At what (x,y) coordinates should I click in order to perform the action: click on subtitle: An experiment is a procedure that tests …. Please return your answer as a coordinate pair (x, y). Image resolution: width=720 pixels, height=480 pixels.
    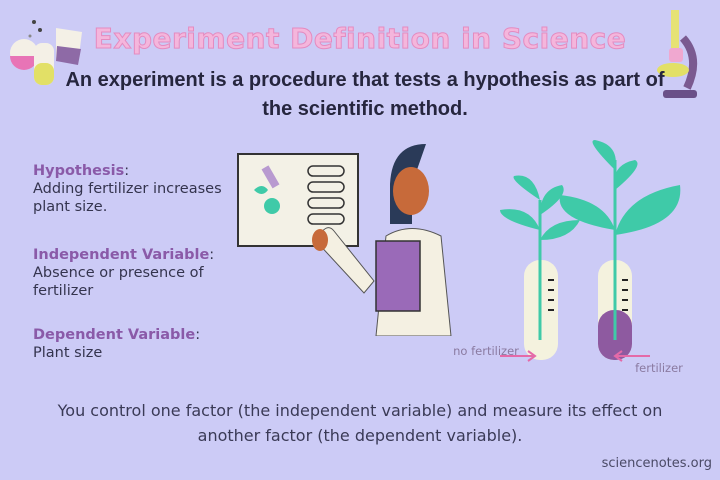
    Looking at the image, I should click on (365, 94).